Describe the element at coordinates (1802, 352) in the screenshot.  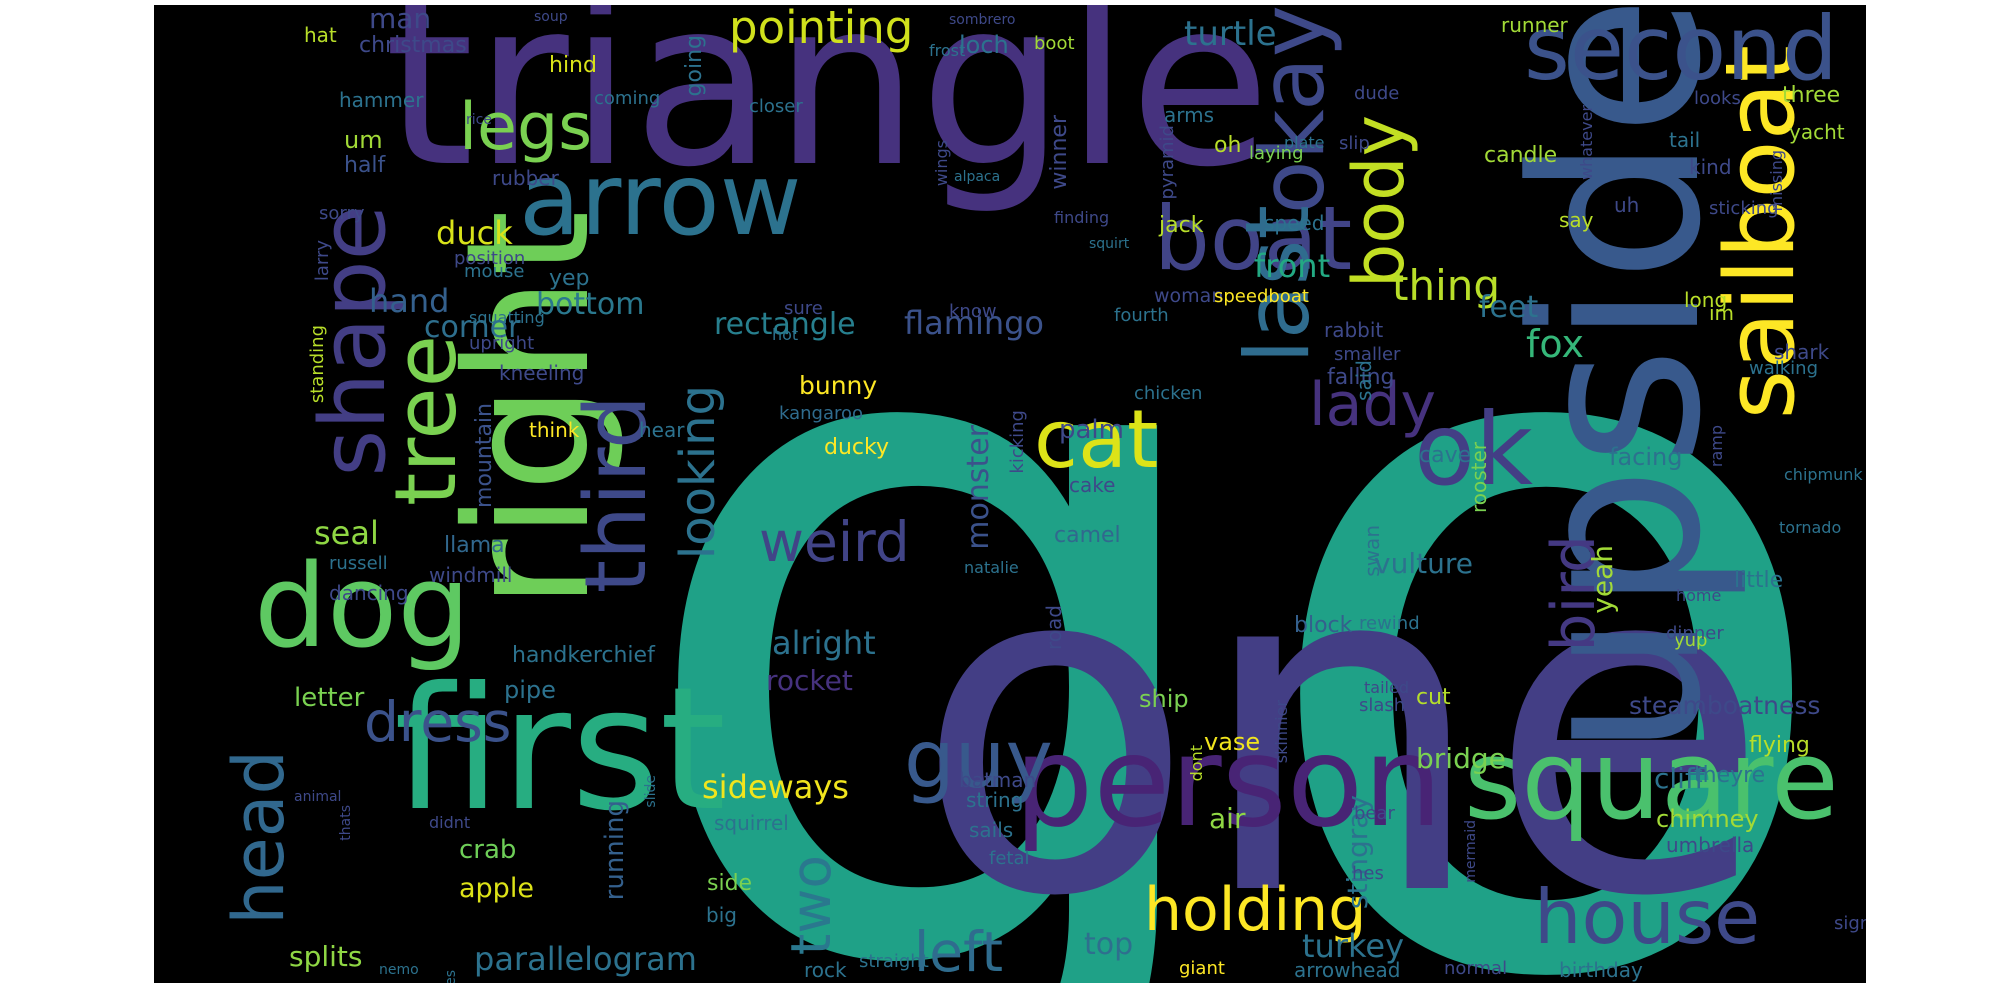
I see `word-shark: shark` at that location.